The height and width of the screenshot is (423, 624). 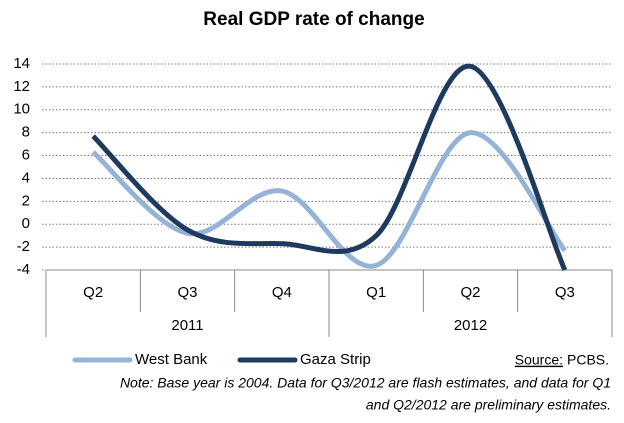 I want to click on y-tick-label: 2, so click(x=26, y=200).